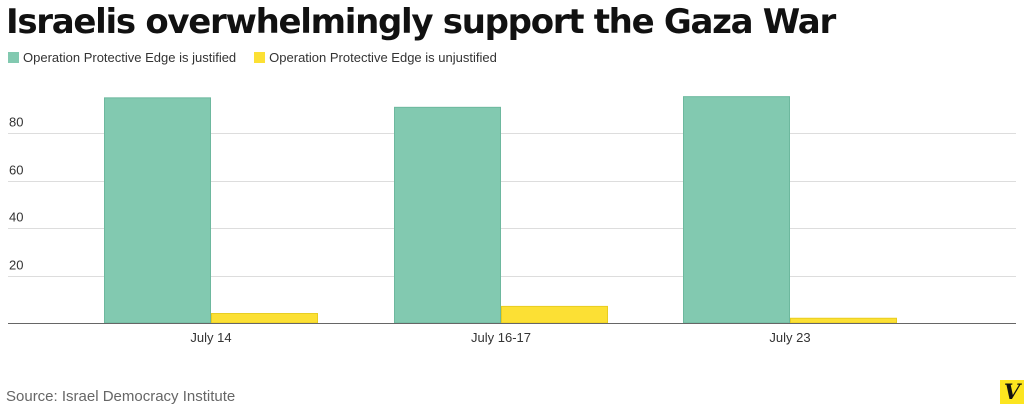 This screenshot has width=1024, height=409. I want to click on x-tick-label-2: July 16-17, so click(501, 337).